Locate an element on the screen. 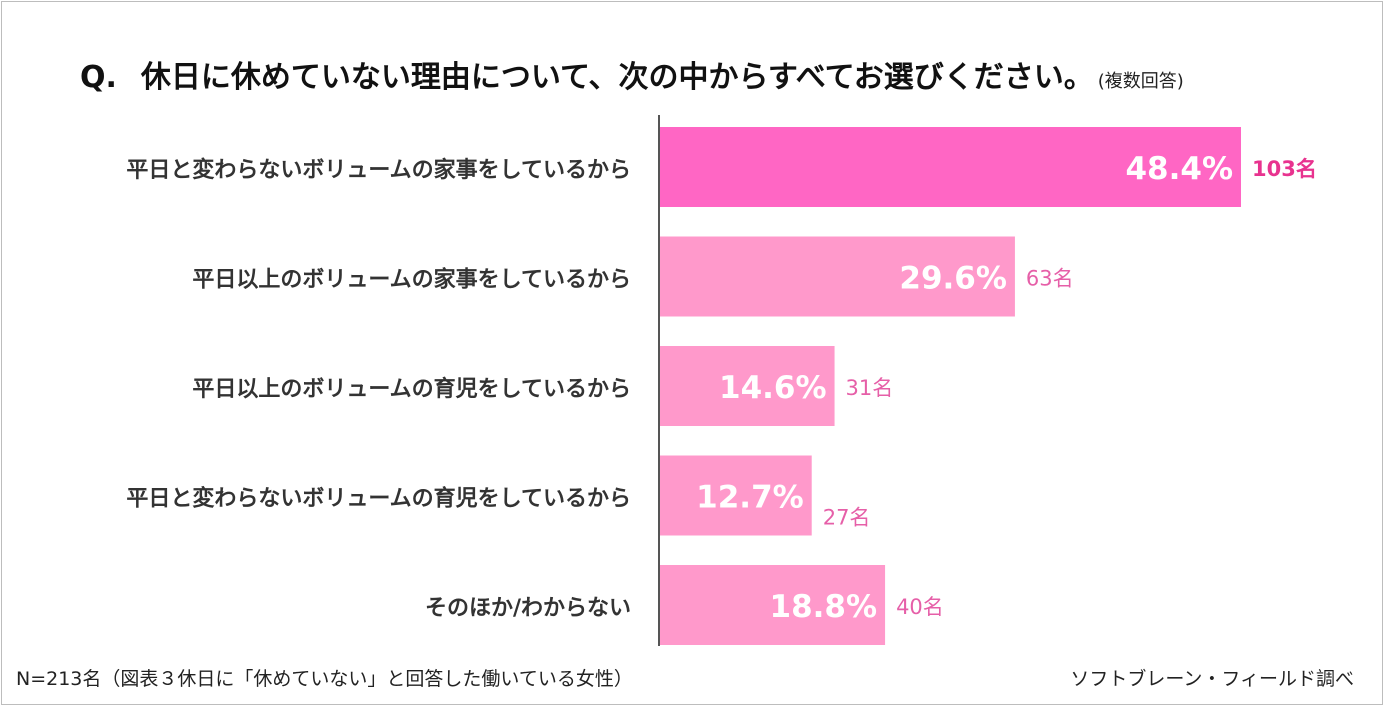 This screenshot has width=1384, height=706. category-label: 平日以上のボリュームの家事をしているから is located at coordinates (411, 280).